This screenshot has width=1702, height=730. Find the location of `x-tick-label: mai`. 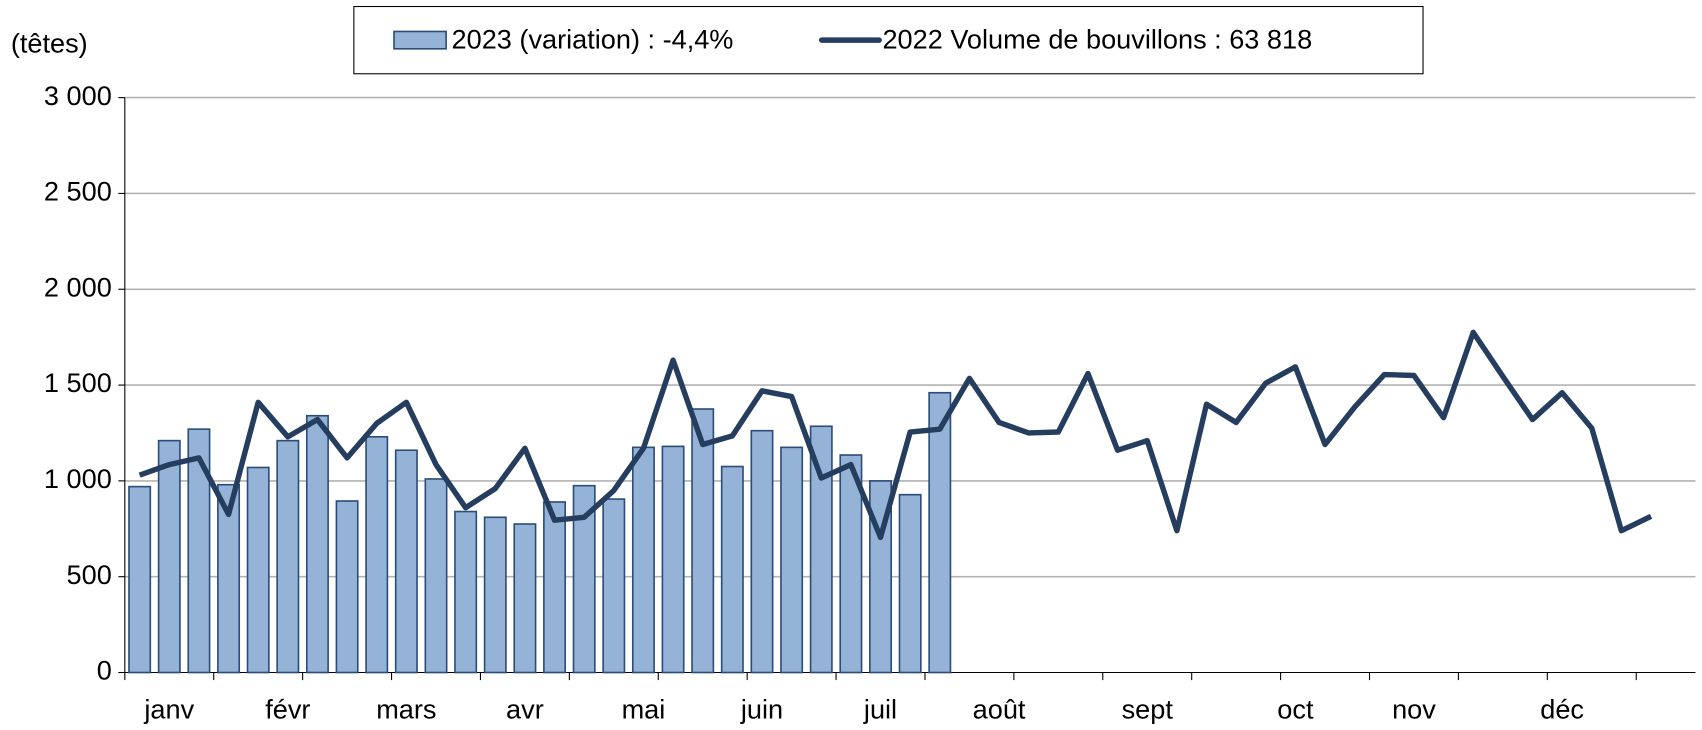

x-tick-label: mai is located at coordinates (644, 709).